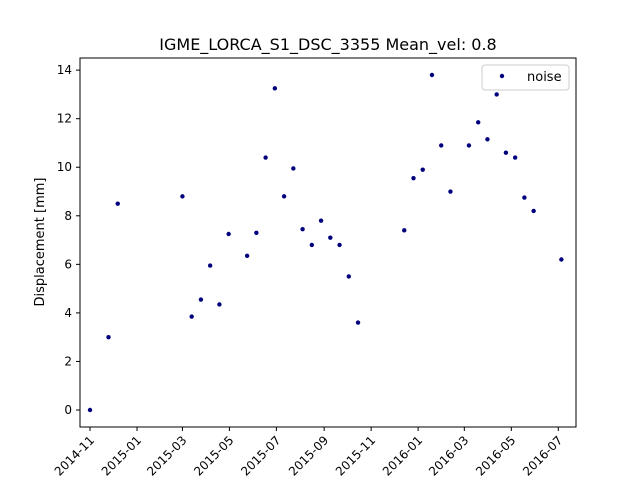 The width and height of the screenshot is (640, 480). I want to click on legend: noise, so click(525, 77).